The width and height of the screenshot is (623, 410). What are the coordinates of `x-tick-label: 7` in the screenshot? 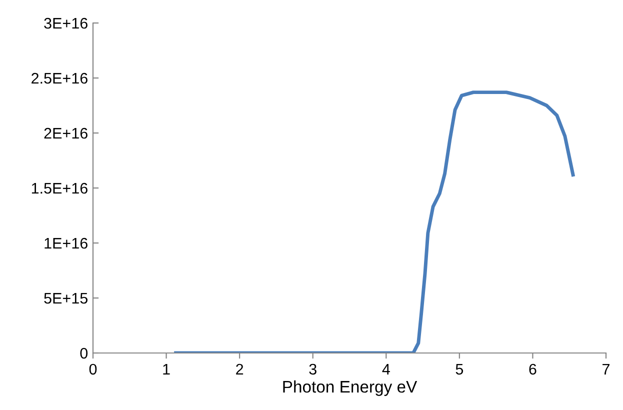 It's located at (606, 369).